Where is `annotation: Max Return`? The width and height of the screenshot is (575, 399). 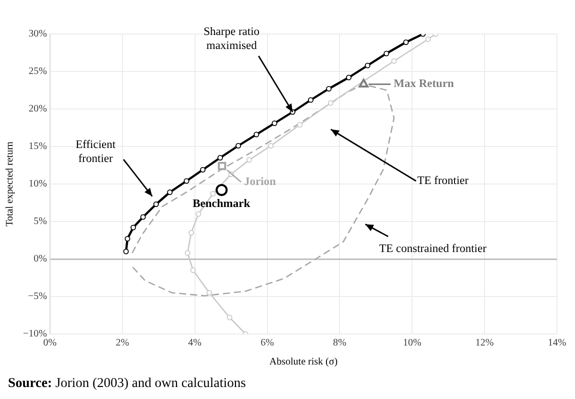
annotation: Max Return is located at coordinates (424, 84).